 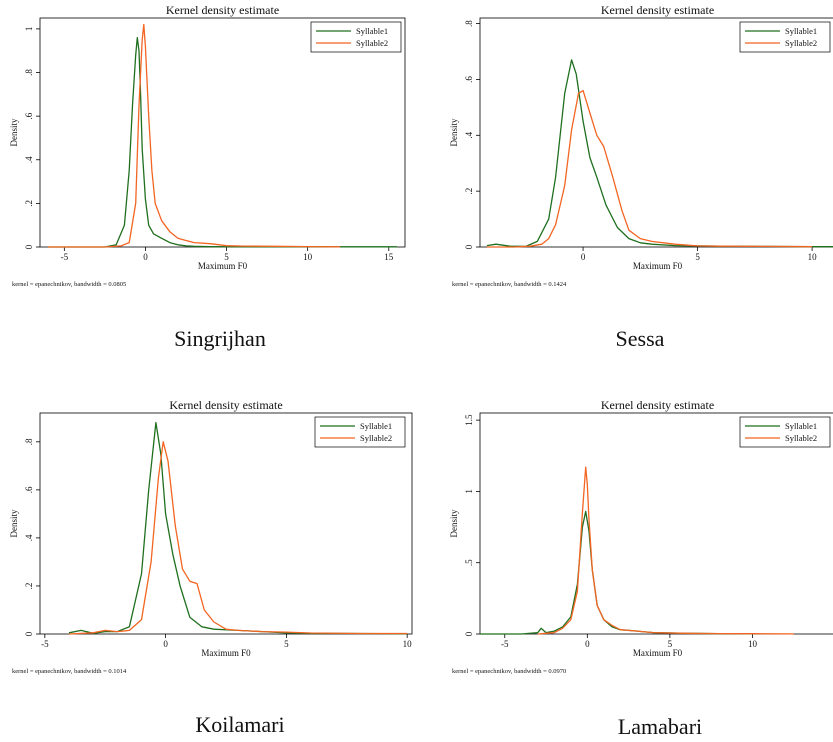 What do you see at coordinates (220, 338) in the screenshot?
I see `caption-singrijhan: Singrijhan` at bounding box center [220, 338].